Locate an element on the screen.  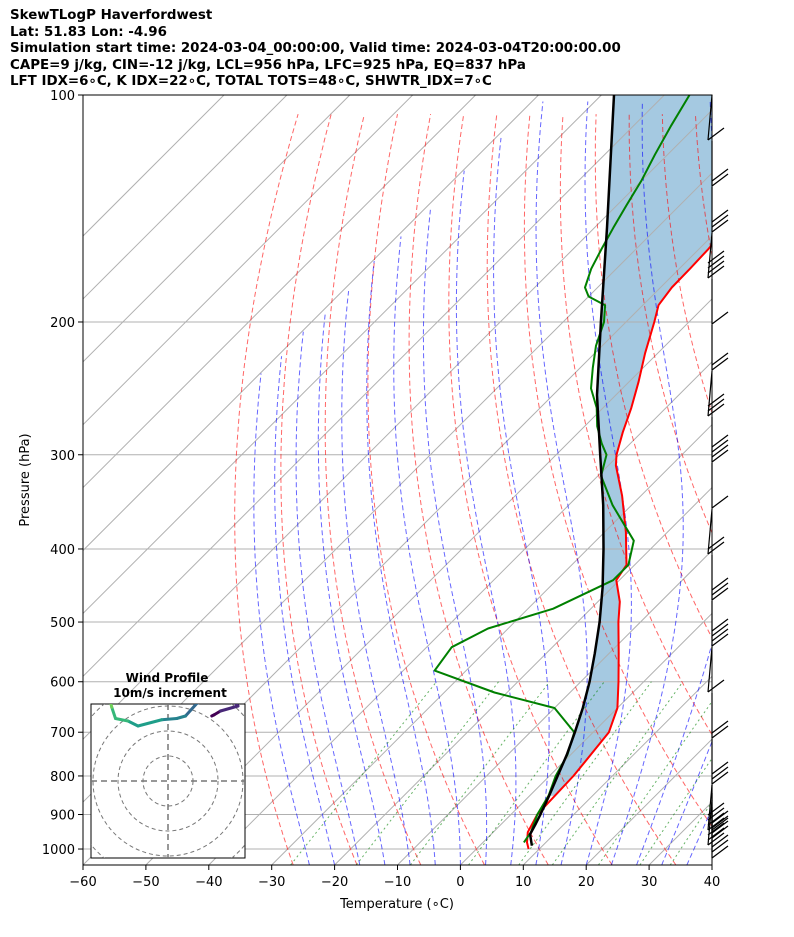
x-tick-label: 10 is located at coordinates (523, 882).